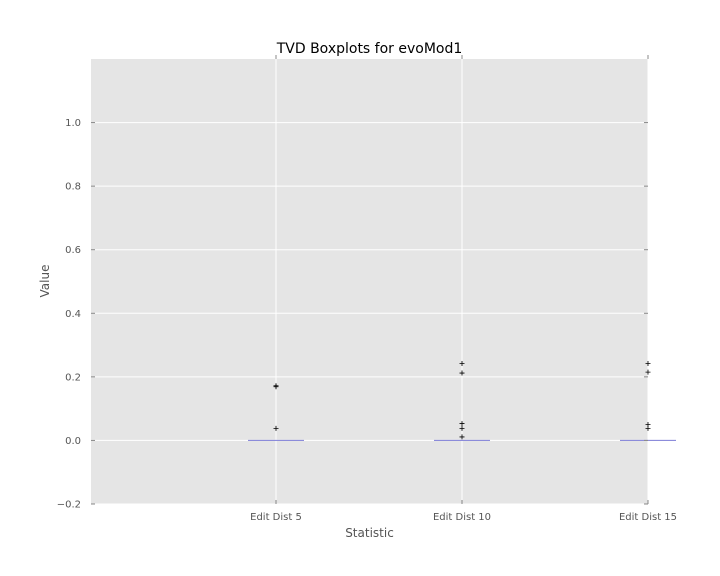 This screenshot has height=576, width=720. What do you see at coordinates (369, 49) in the screenshot?
I see `chart-title: TVD Boxplots for evoMod1` at bounding box center [369, 49].